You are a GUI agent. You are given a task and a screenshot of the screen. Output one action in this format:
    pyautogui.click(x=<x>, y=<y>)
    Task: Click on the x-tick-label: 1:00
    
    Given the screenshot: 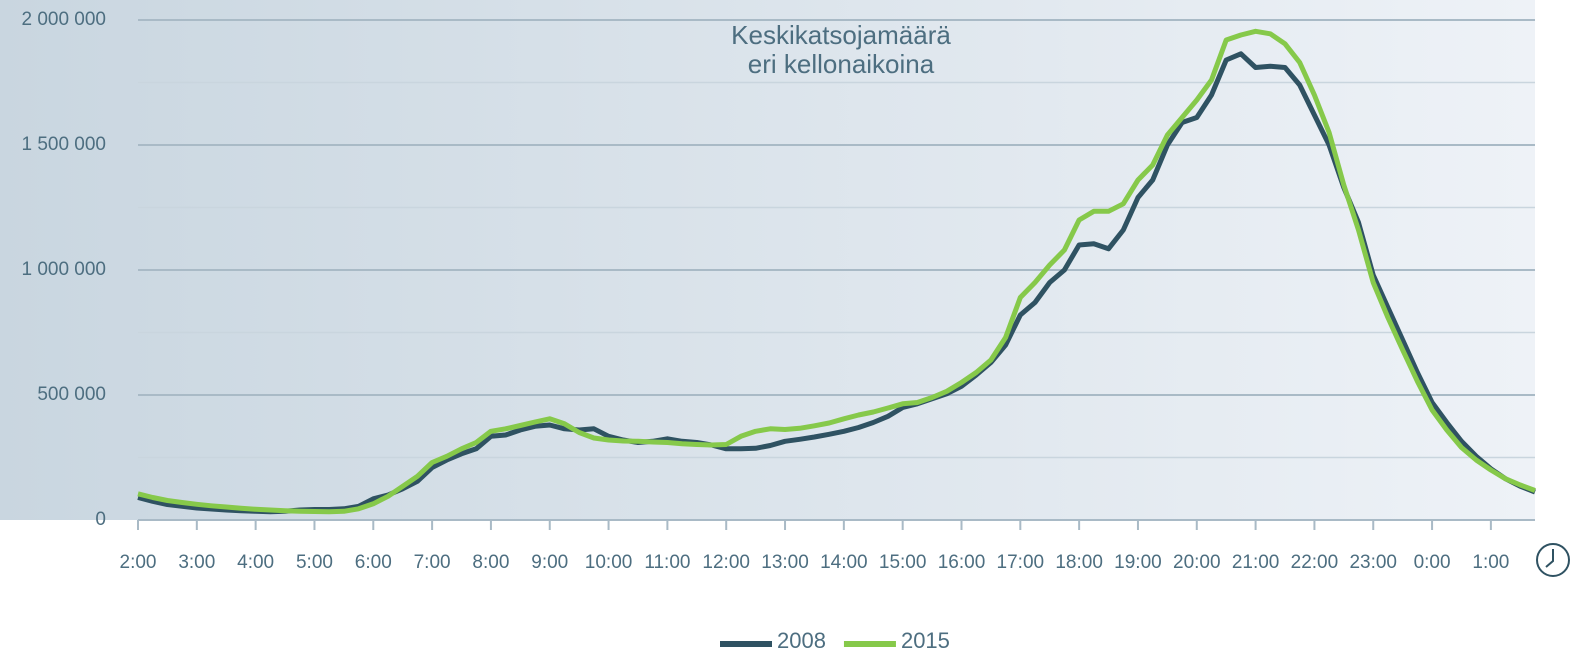 What is the action you would take?
    pyautogui.click(x=1490, y=562)
    